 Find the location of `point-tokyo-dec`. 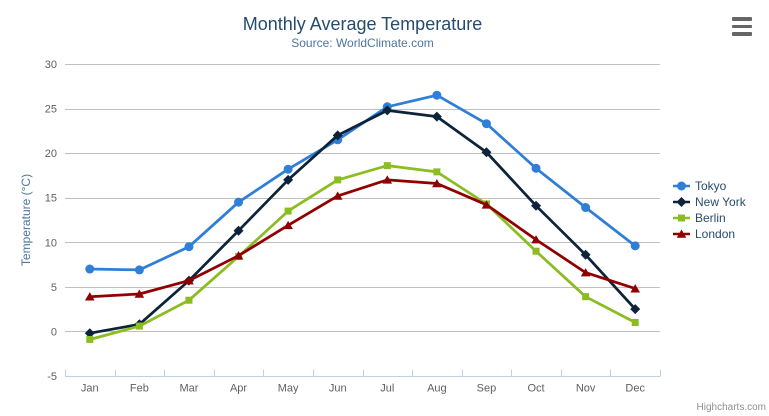

point-tokyo-dec is located at coordinates (635, 246).